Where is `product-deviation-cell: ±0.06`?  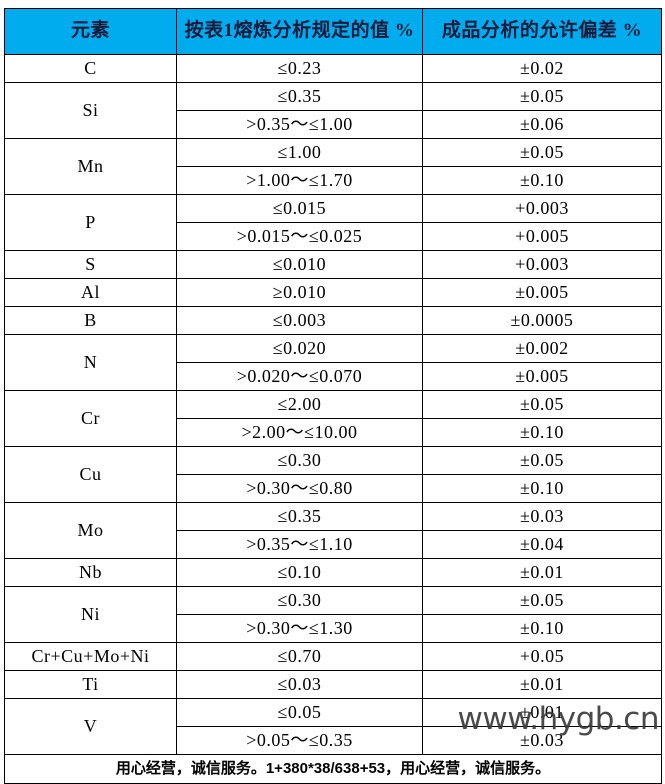
product-deviation-cell: ±0.06 is located at coordinates (542, 124).